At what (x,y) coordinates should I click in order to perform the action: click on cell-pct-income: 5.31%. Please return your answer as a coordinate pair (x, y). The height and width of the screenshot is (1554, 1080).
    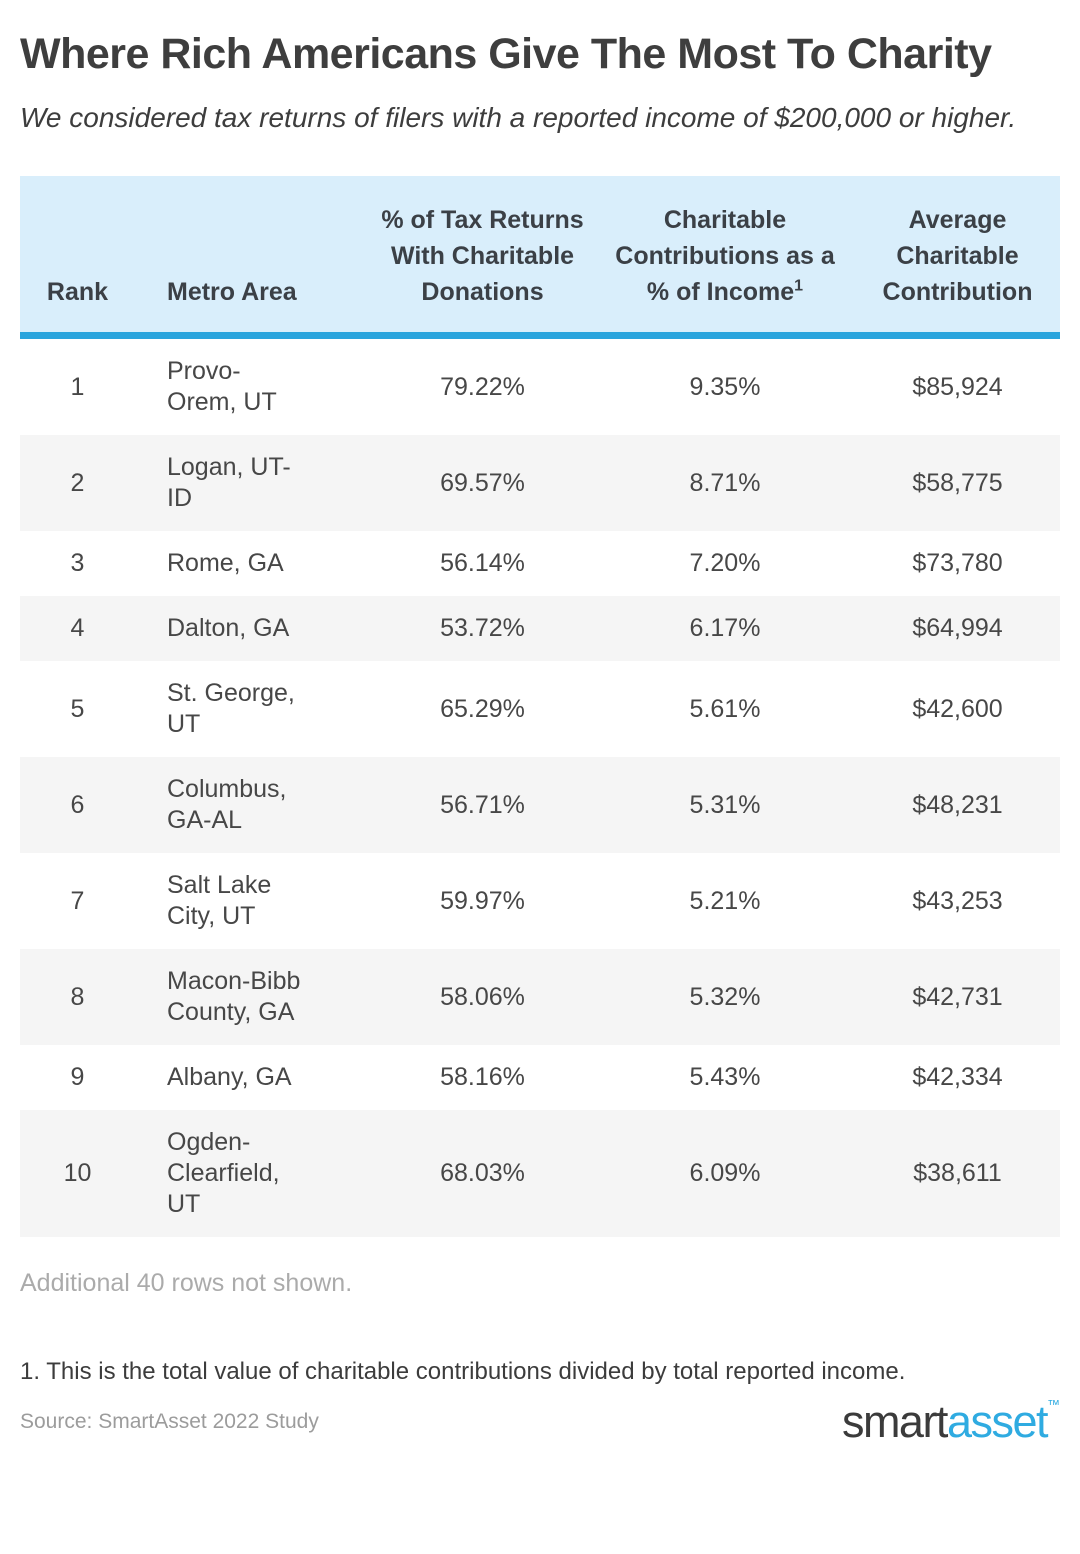
    Looking at the image, I should click on (725, 804).